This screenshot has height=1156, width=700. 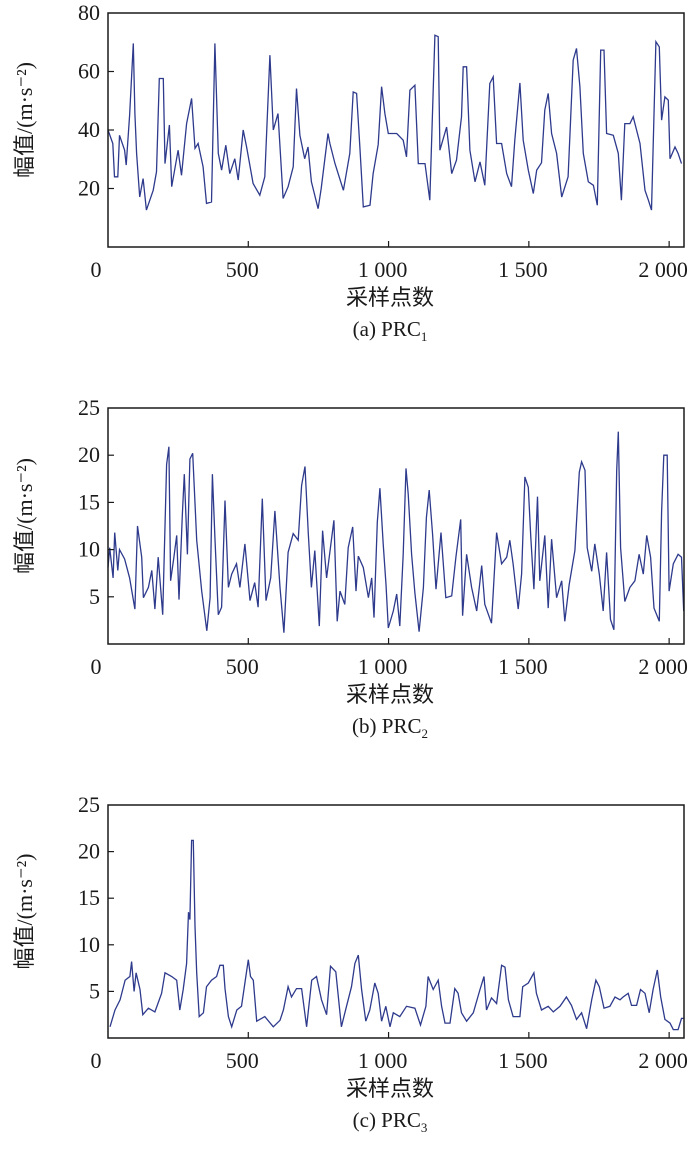 I want to click on y-tick-label: 40, so click(x=89, y=129).